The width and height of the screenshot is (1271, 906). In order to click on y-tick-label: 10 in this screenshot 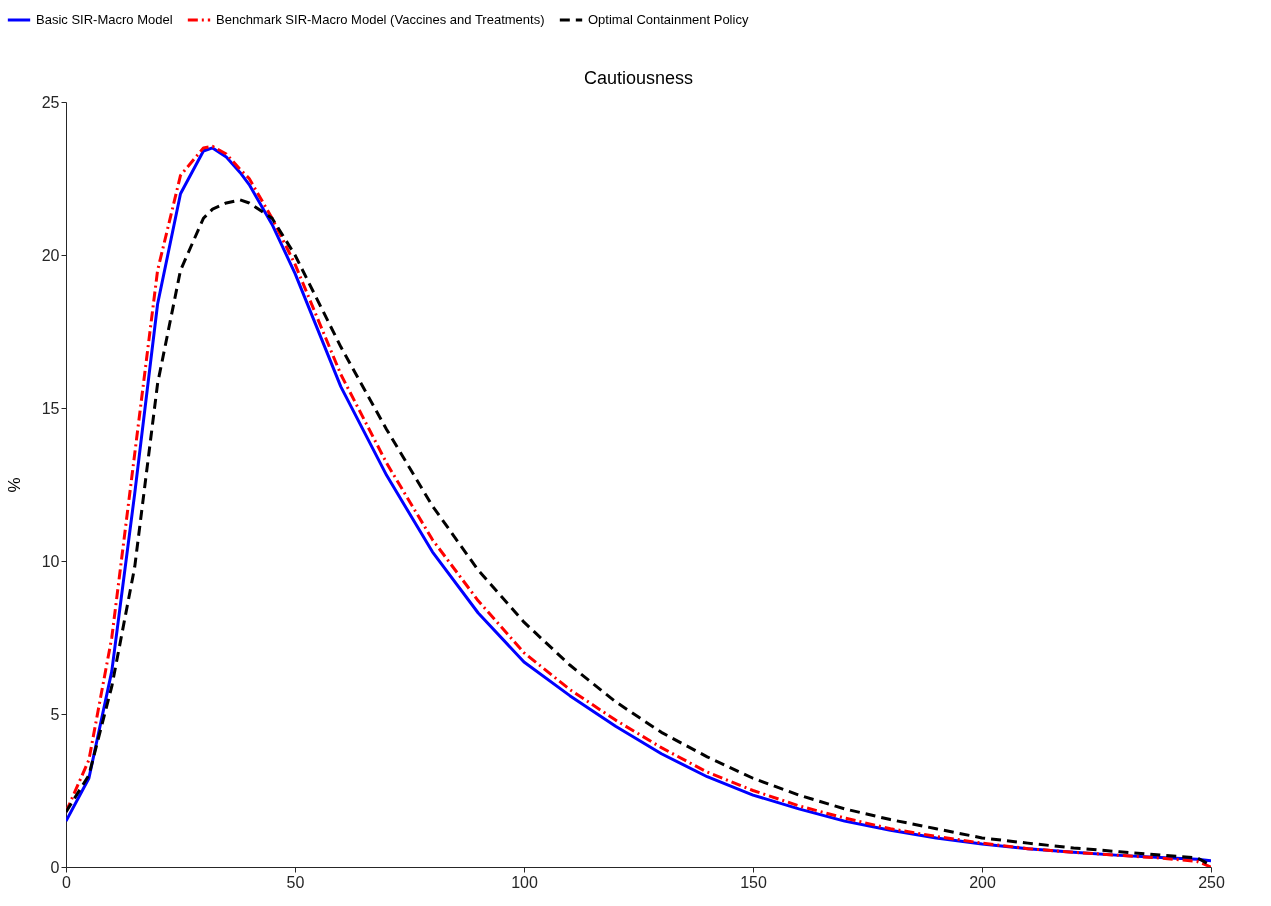, I will do `click(50, 561)`.